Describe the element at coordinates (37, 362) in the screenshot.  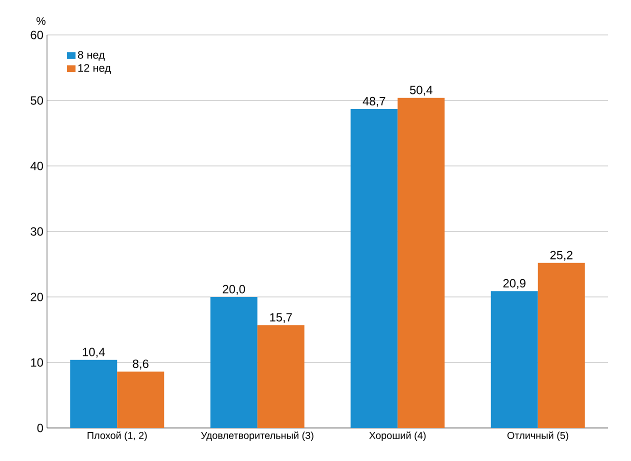
I see `y-tick-label: 10` at that location.